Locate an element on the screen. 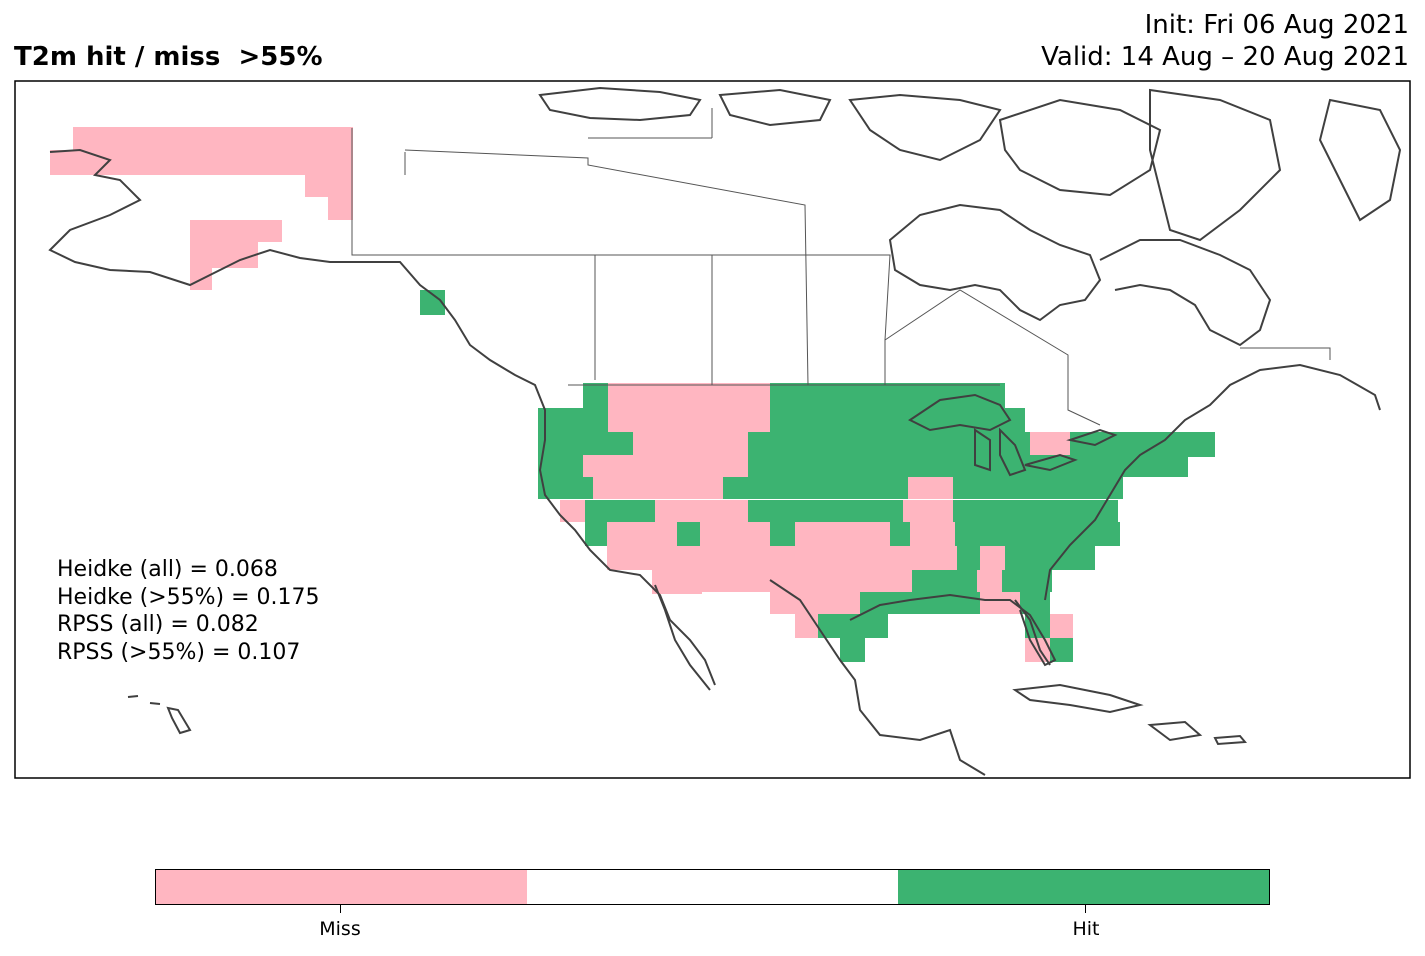 The height and width of the screenshot is (956, 1425). colorbar-tick-miss is located at coordinates (340, 909).